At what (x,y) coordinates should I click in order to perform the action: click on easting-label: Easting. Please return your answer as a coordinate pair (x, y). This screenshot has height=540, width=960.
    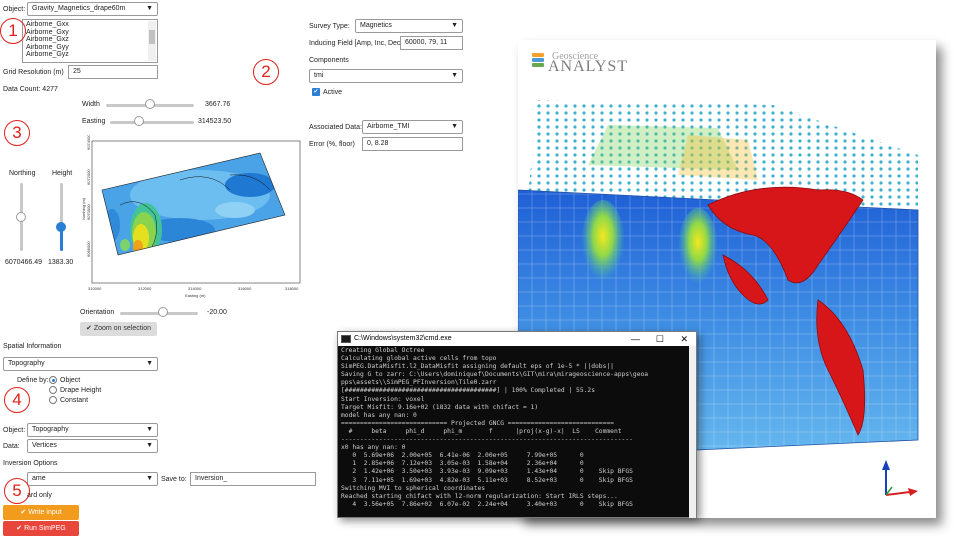
    Looking at the image, I should click on (94, 121).